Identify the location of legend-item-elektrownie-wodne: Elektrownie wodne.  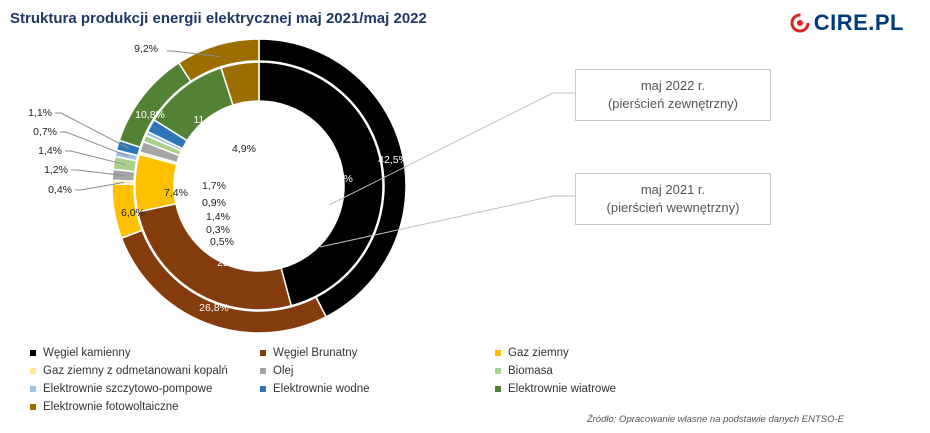
(377, 389).